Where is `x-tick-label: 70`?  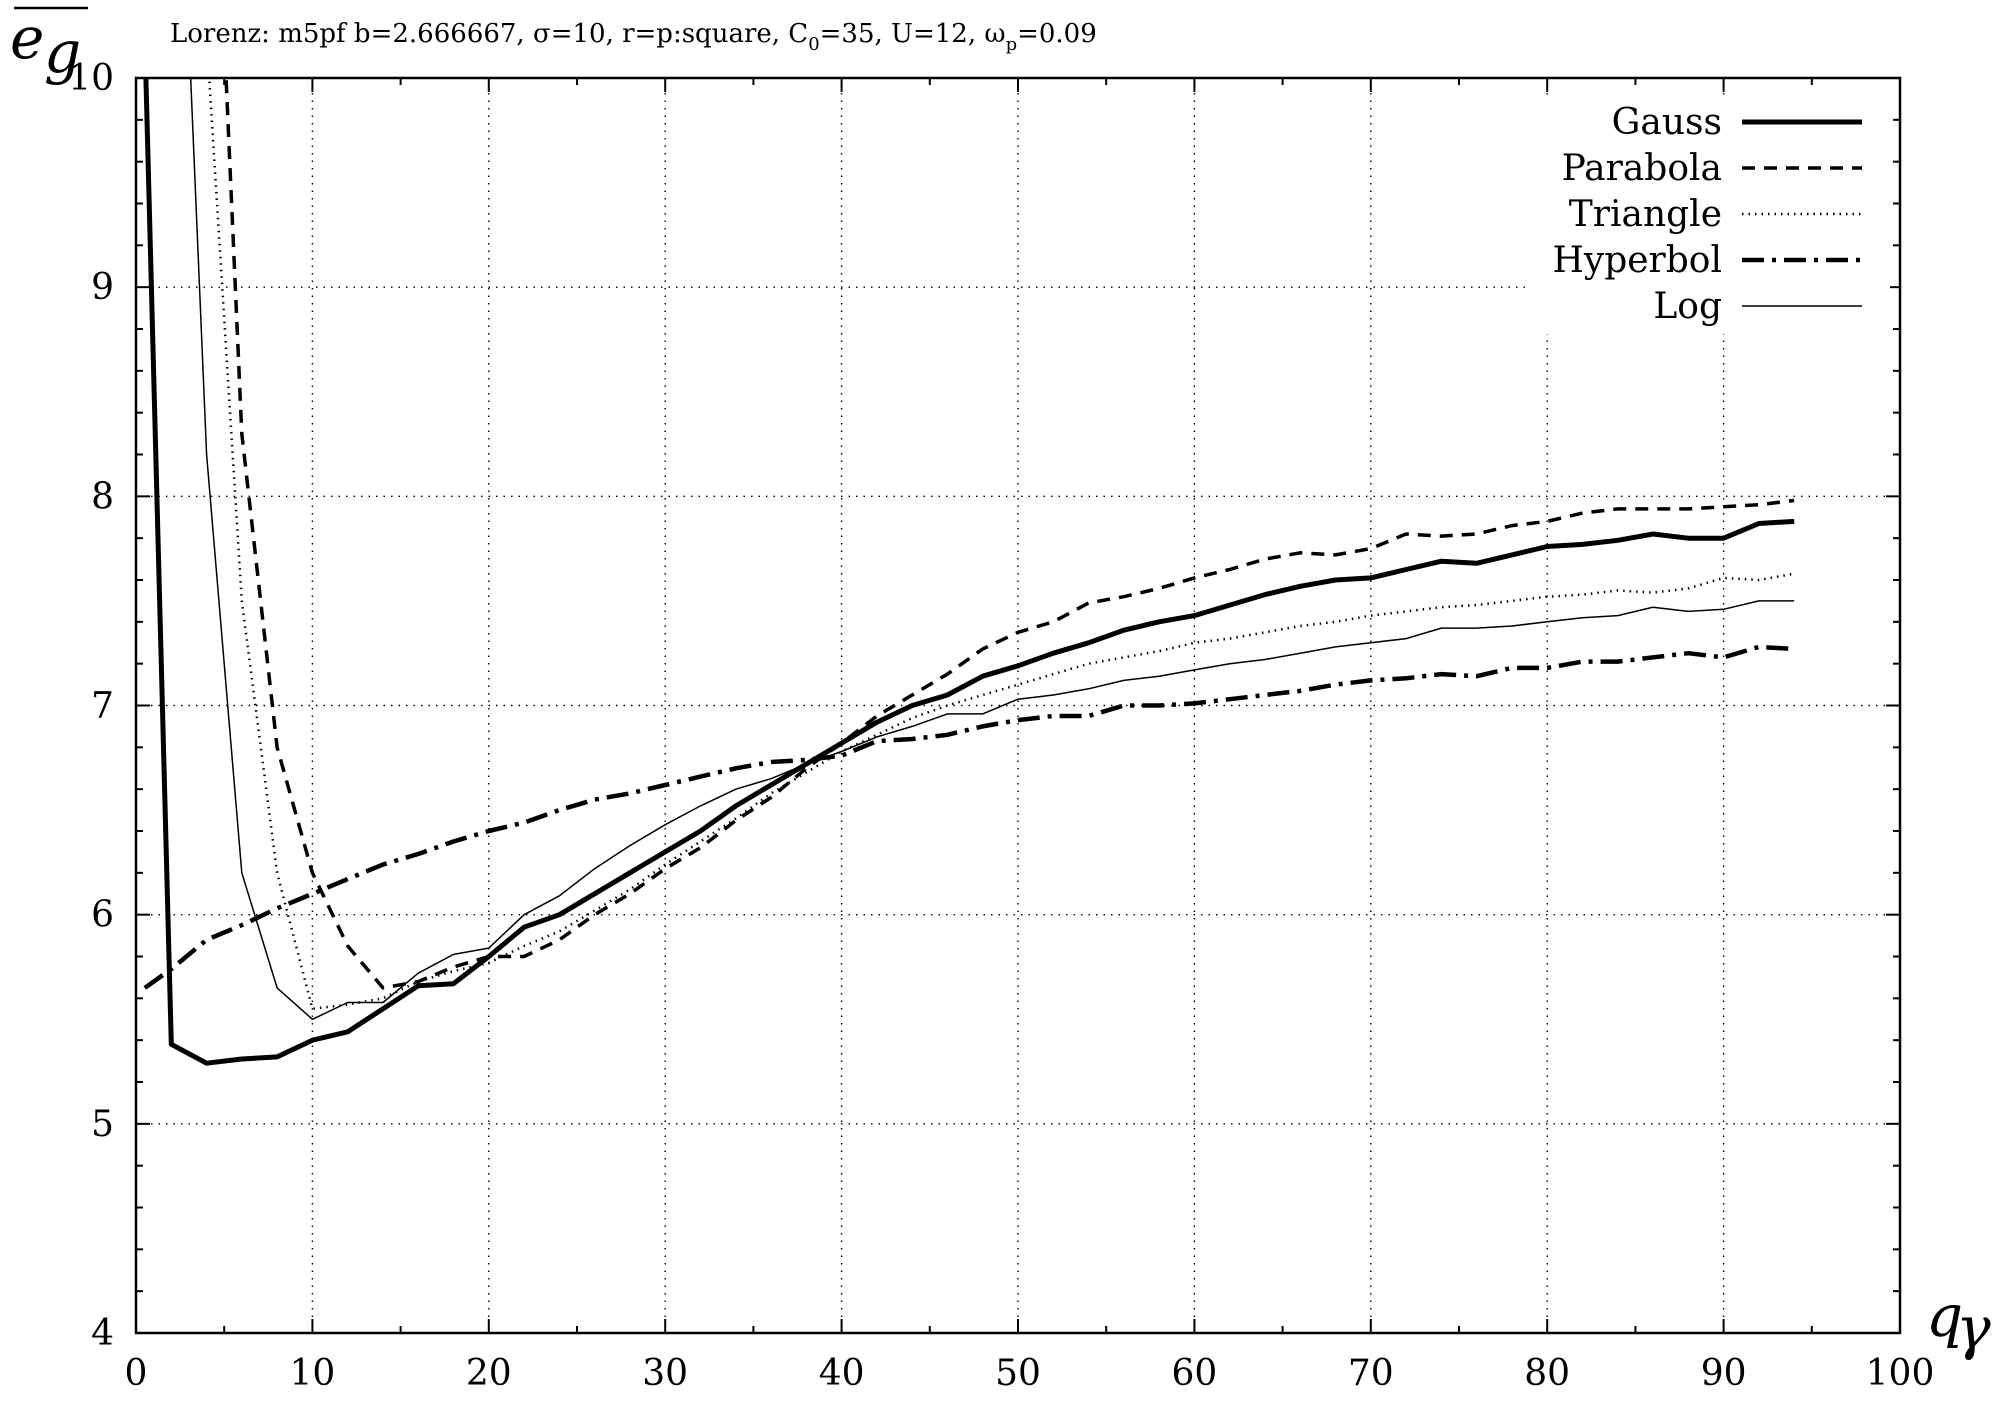 x-tick-label: 70 is located at coordinates (1371, 1373).